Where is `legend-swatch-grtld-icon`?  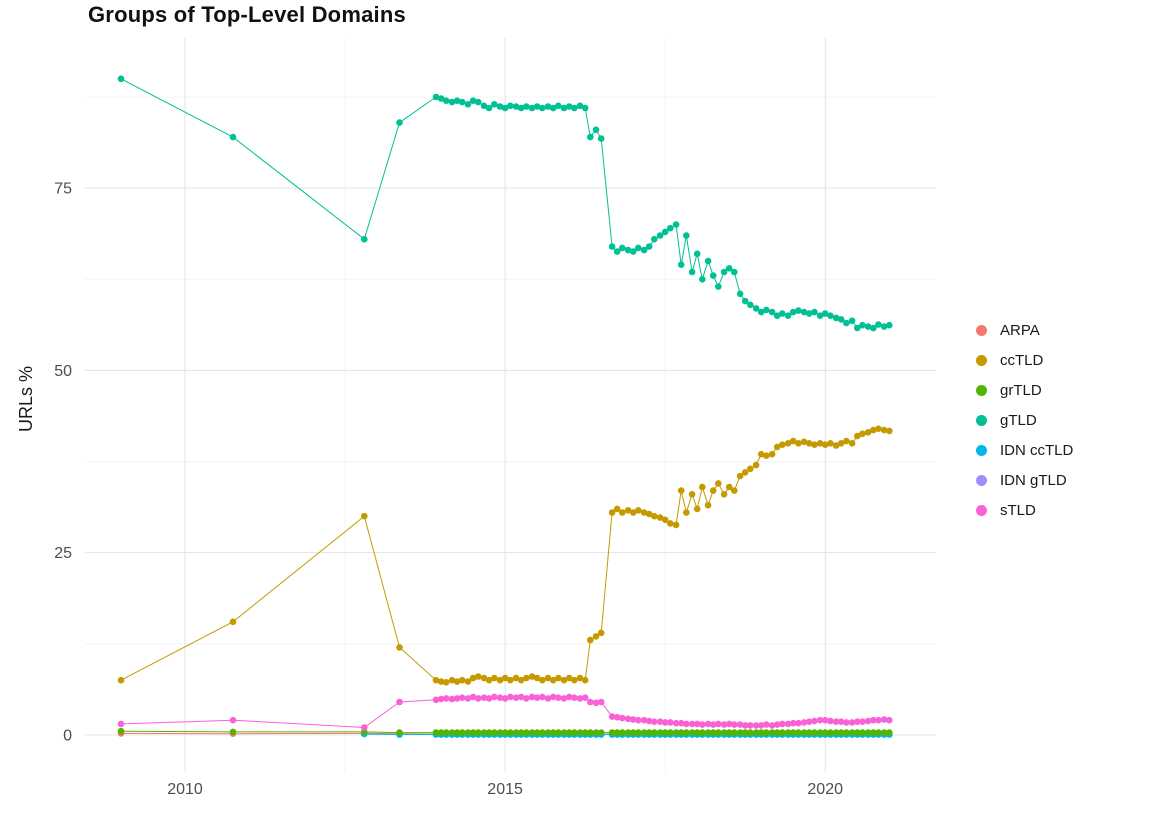 legend-swatch-grtld-icon is located at coordinates (981, 390).